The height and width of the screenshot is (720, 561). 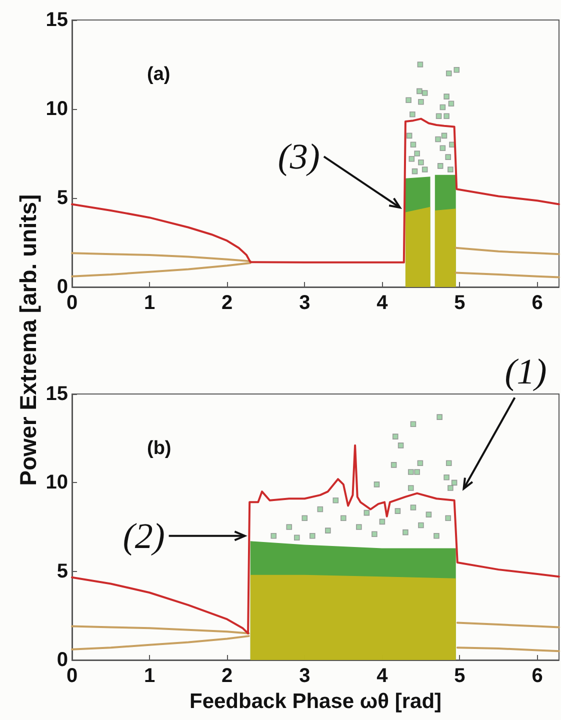 What do you see at coordinates (143, 536) in the screenshot?
I see `annotation: (2)` at bounding box center [143, 536].